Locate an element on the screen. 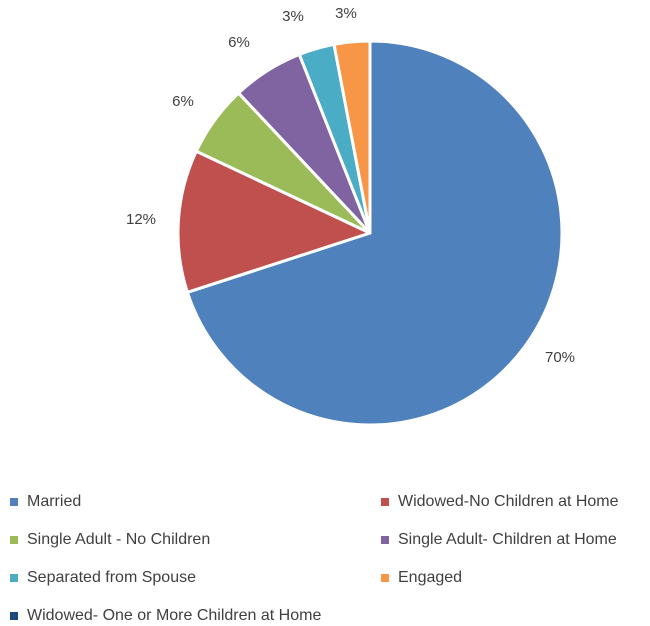  legend-label: Engaged is located at coordinates (430, 577).